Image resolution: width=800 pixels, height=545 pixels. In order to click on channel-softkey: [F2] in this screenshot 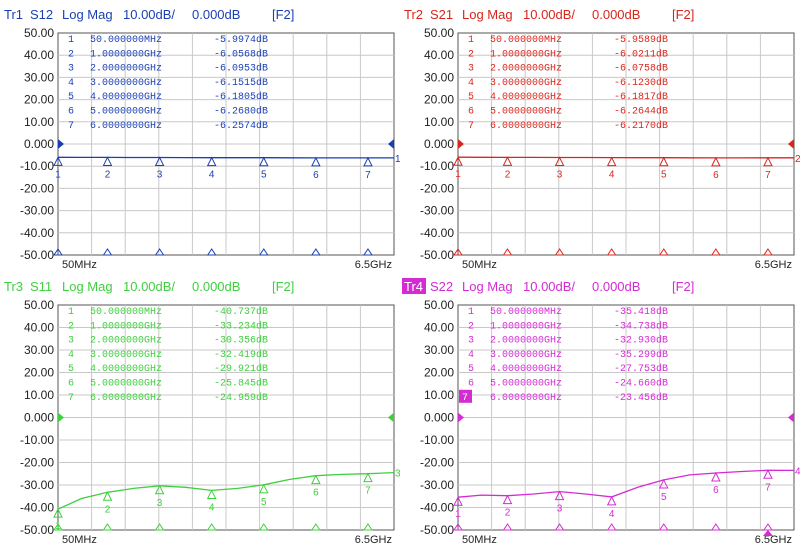, I will do `click(683, 286)`.